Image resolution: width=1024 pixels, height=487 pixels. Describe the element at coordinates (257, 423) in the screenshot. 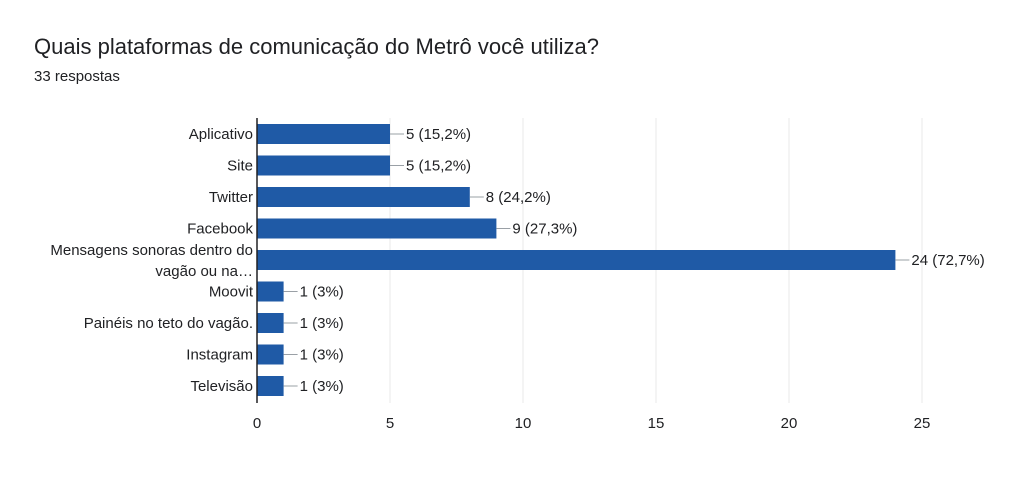

I see `x-tick-label: 0` at that location.